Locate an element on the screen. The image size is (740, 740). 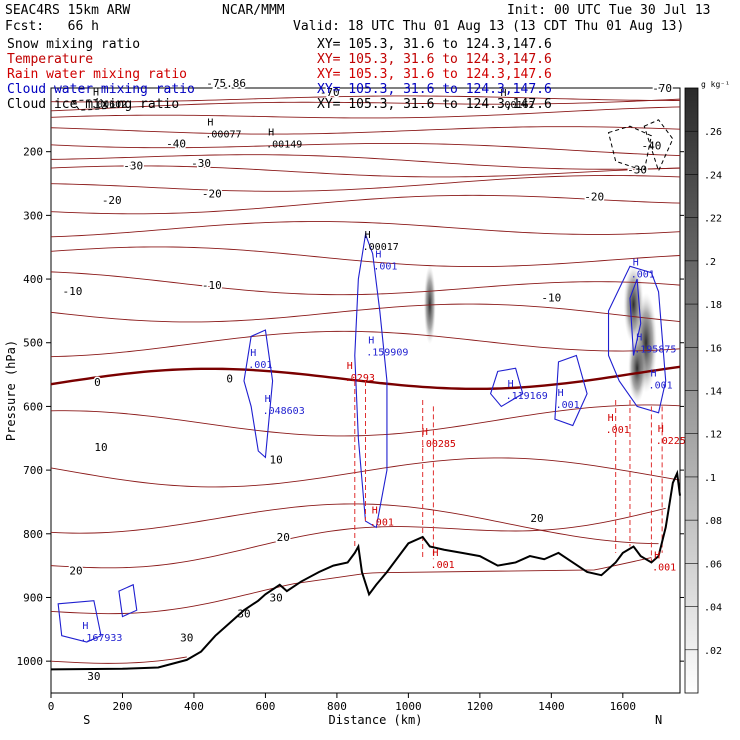
colorbar-unit: g kg⁻¹ is located at coordinates (715, 84).